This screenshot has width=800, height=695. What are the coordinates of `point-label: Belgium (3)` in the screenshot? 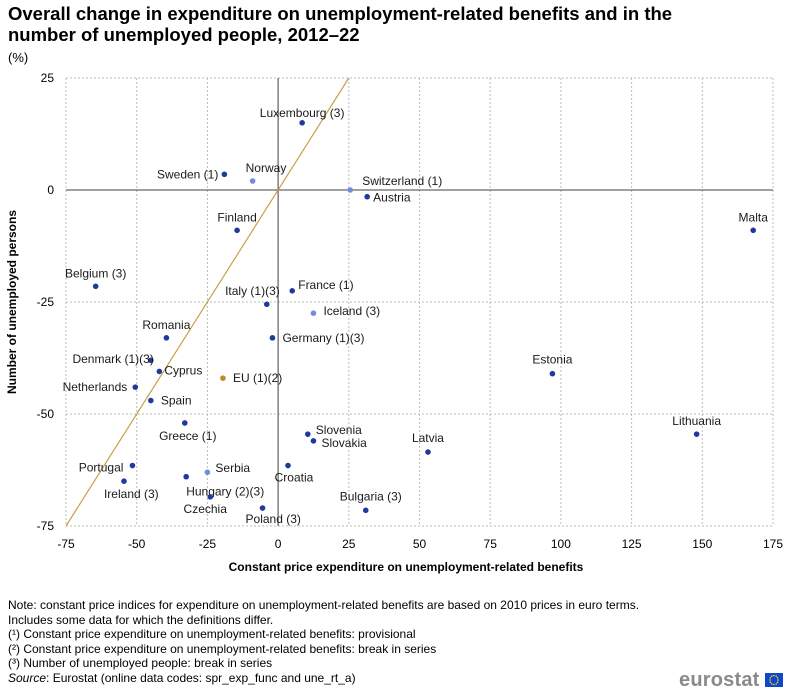 It's located at (95, 273).